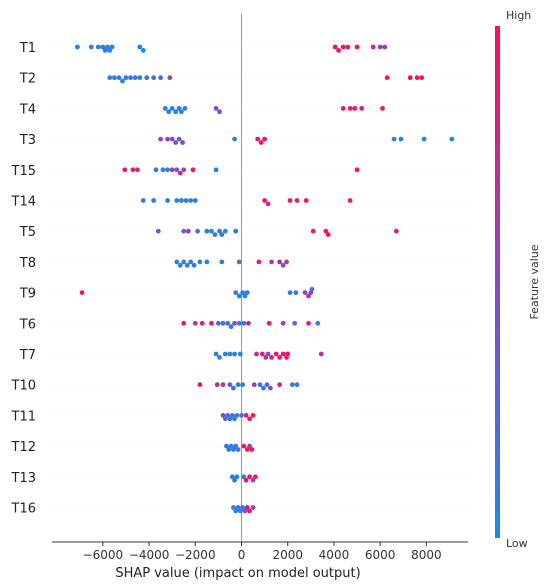  What do you see at coordinates (518, 15) in the screenshot?
I see `colorbar-high-label: High` at bounding box center [518, 15].